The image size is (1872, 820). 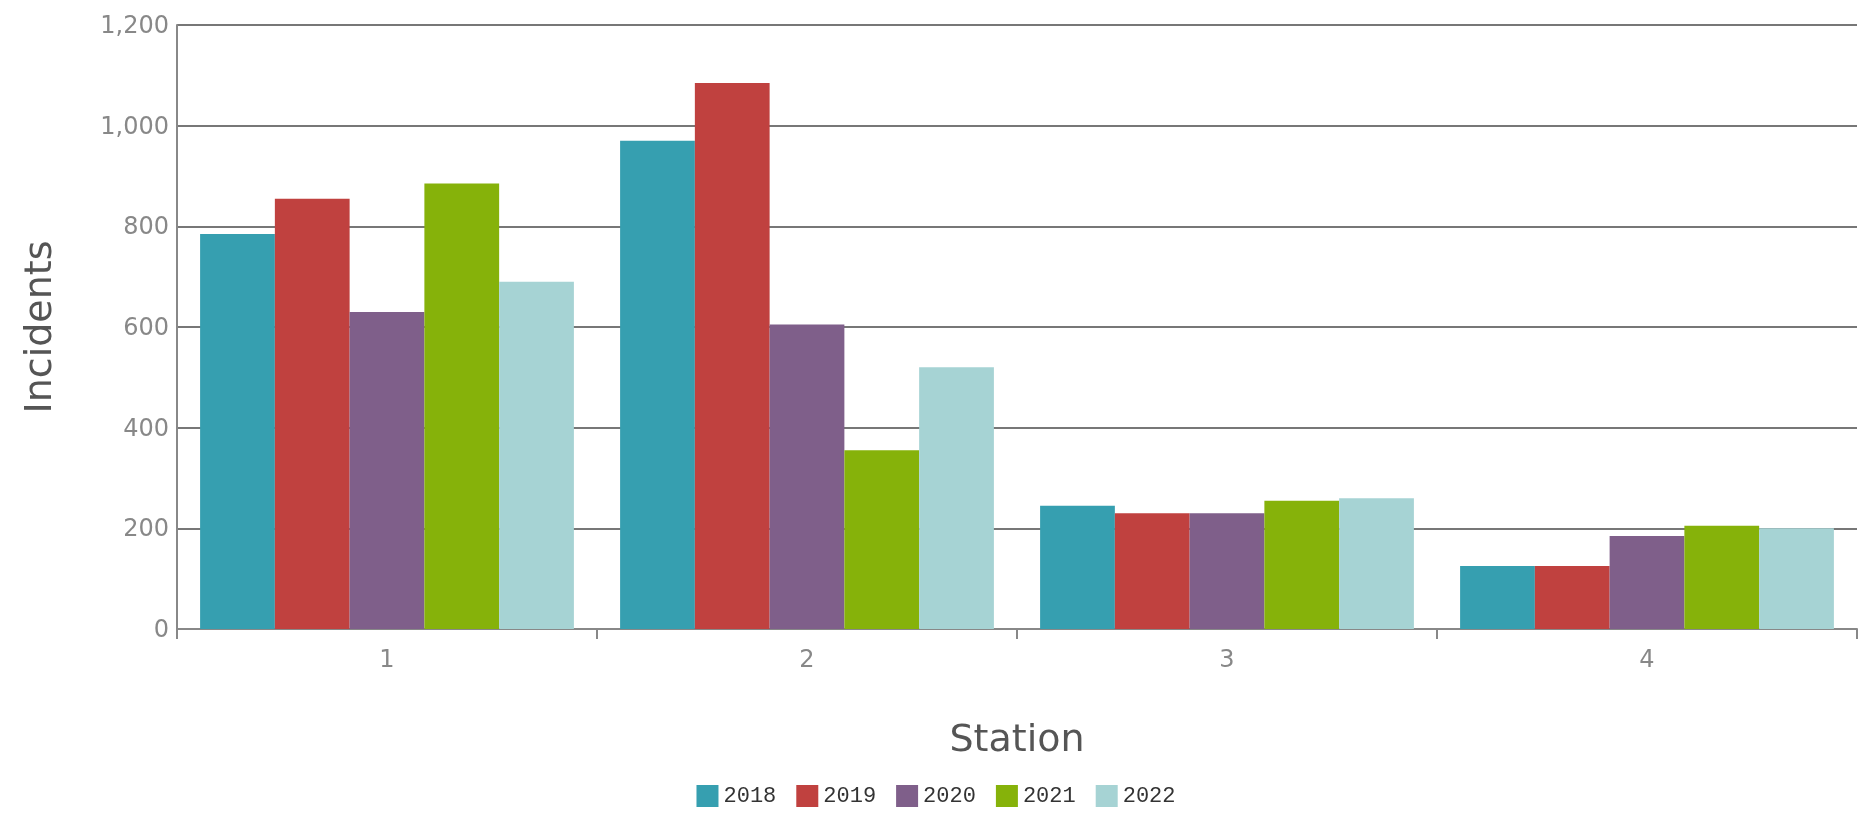 What do you see at coordinates (1227, 659) in the screenshot?
I see `x-tick-label: 3` at bounding box center [1227, 659].